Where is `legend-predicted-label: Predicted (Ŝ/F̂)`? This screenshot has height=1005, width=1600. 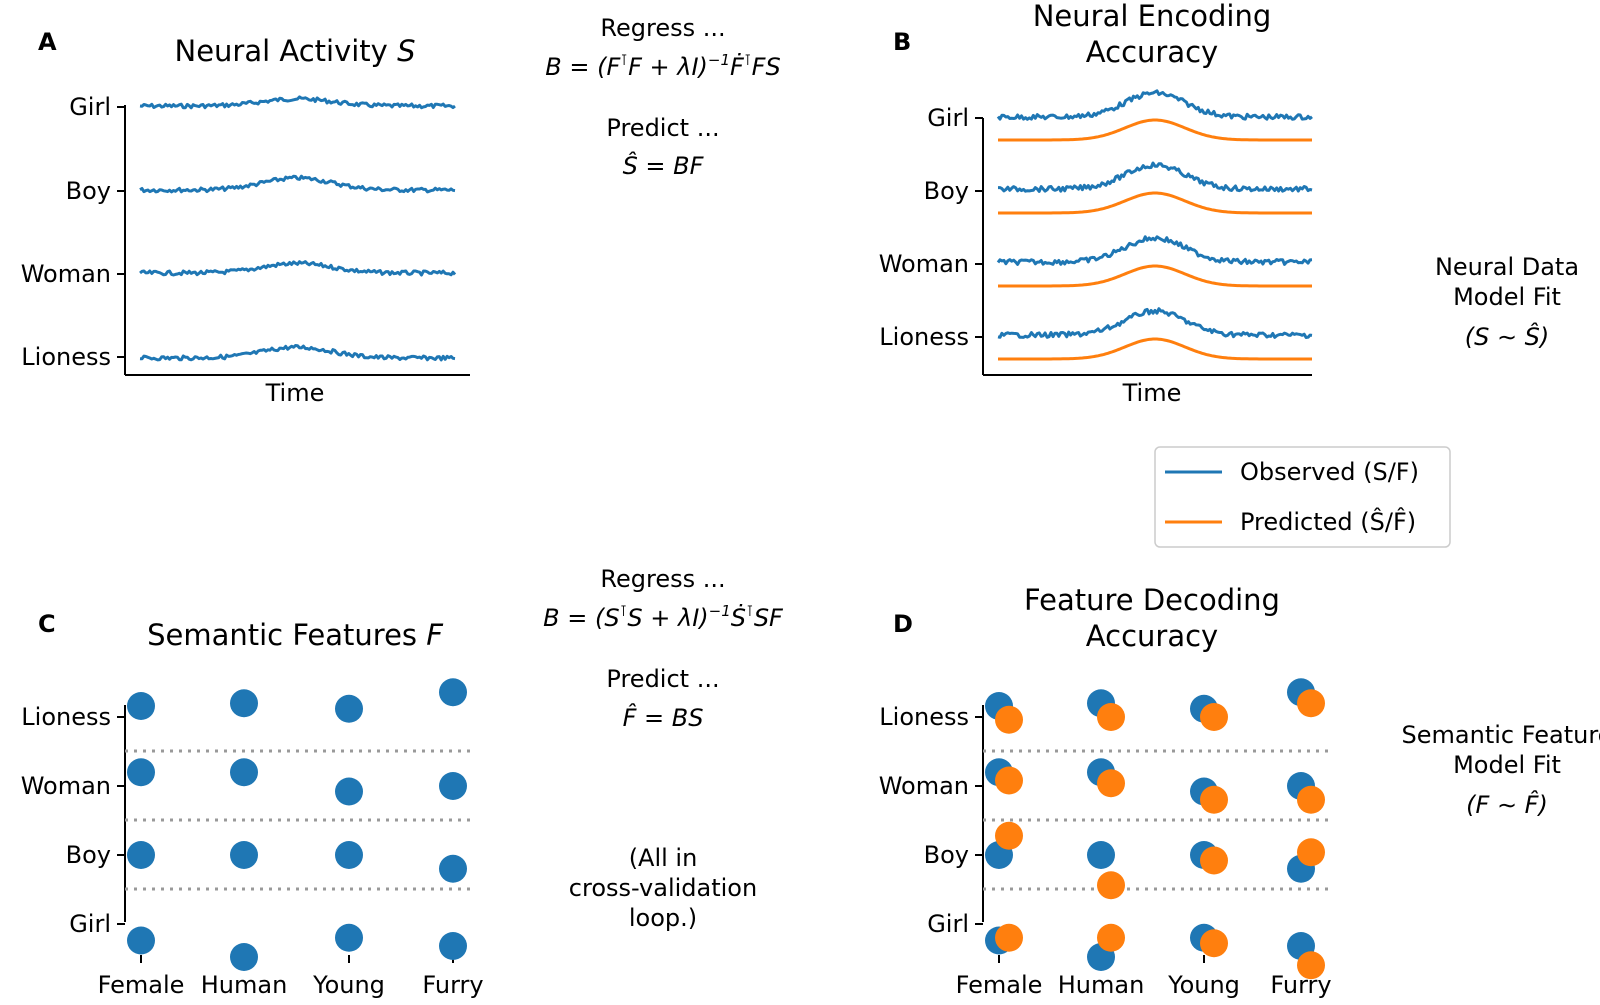
legend-predicted-label: Predicted (Ŝ/F̂) is located at coordinates (1328, 521).